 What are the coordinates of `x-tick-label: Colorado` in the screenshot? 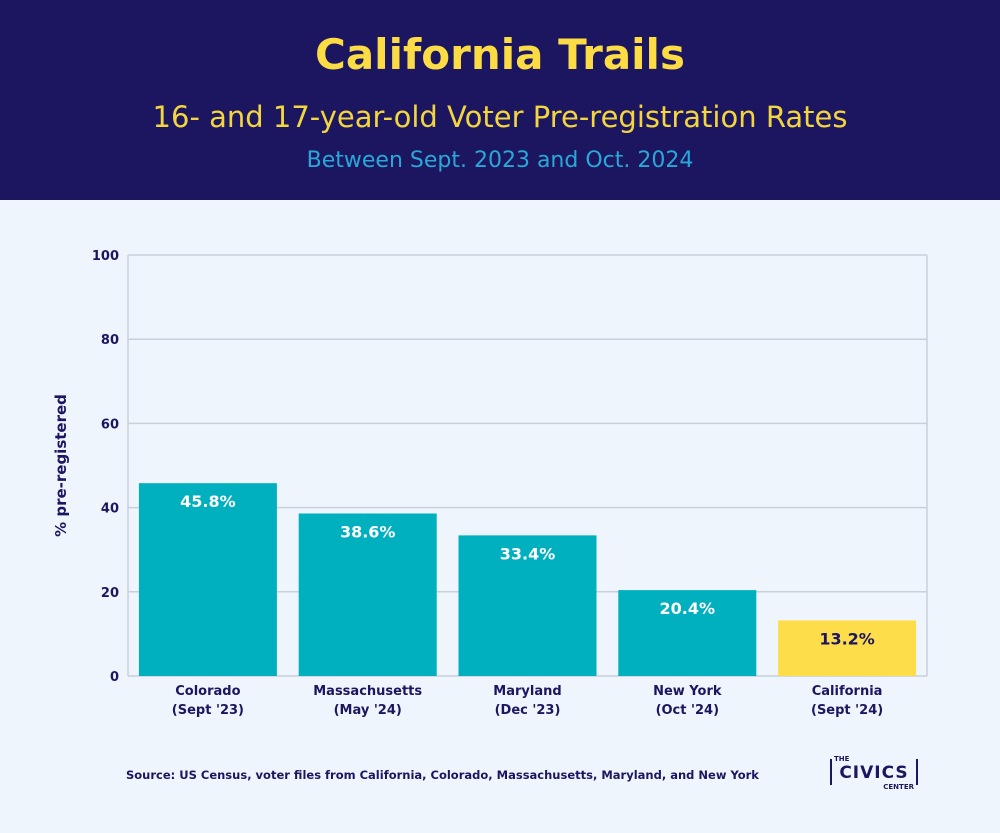 It's located at (207, 691).